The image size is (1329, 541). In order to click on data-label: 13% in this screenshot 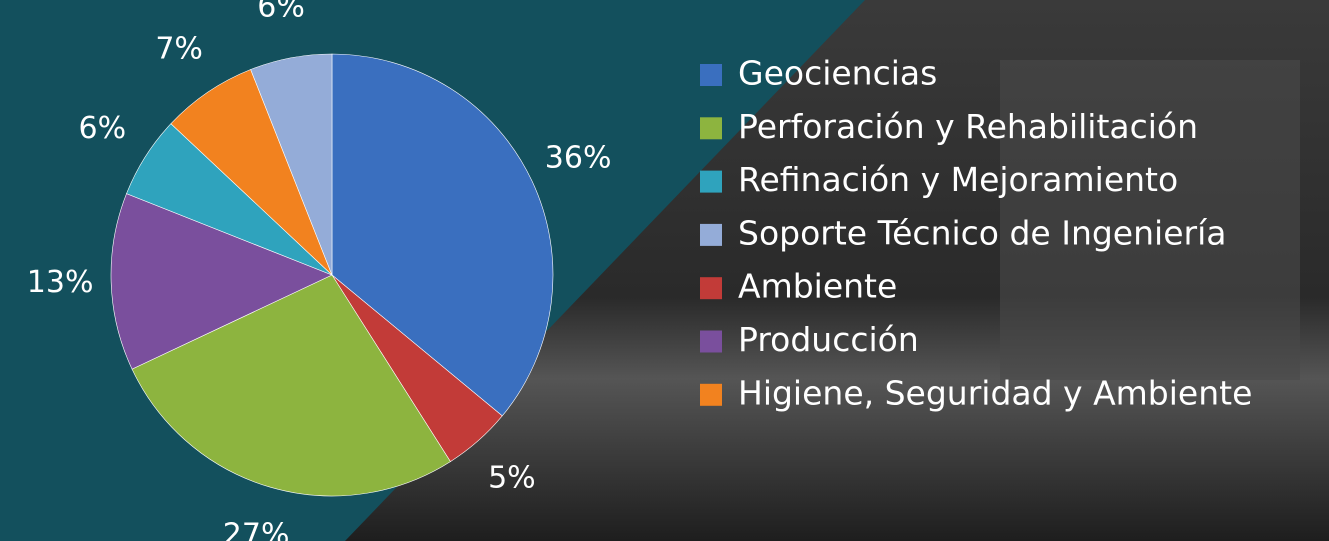, I will do `click(60, 282)`.